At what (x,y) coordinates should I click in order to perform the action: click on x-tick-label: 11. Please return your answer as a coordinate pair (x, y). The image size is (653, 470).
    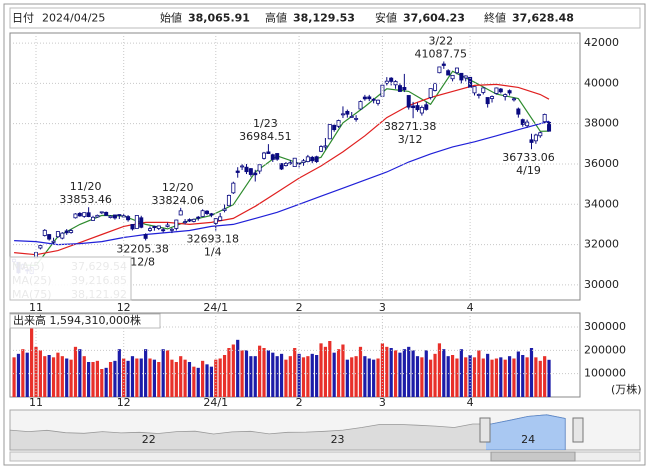
    Looking at the image, I should click on (36, 402).